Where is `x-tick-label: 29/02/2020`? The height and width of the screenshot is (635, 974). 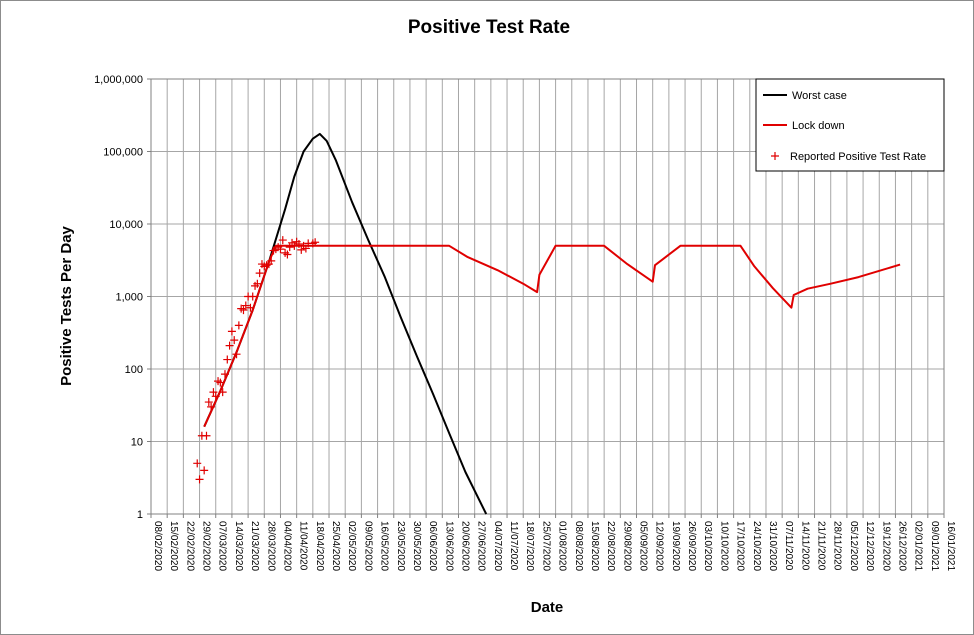
x-tick-label: 29/02/2020 is located at coordinates (206, 546).